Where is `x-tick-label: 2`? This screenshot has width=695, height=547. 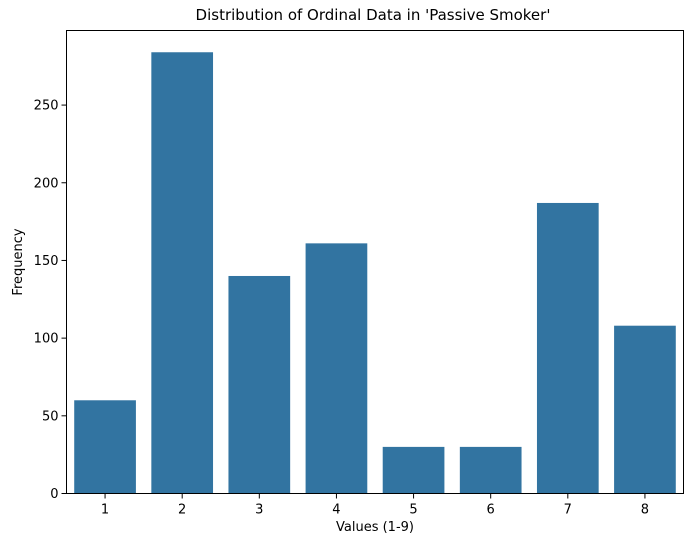
x-tick-label: 2 is located at coordinates (182, 510).